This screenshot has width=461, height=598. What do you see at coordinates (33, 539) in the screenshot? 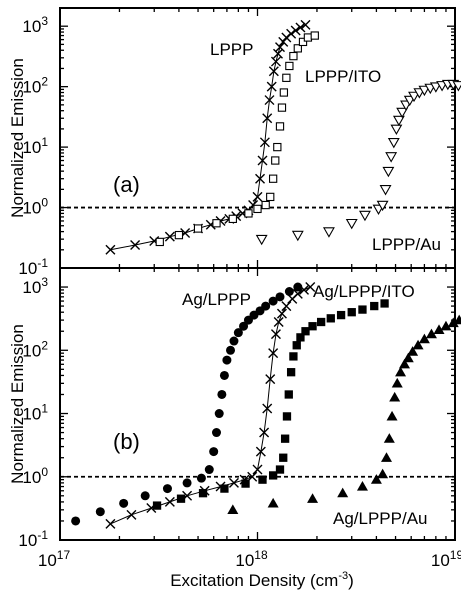
I see `y-tick-label: 10⁻¹` at bounding box center [33, 539].